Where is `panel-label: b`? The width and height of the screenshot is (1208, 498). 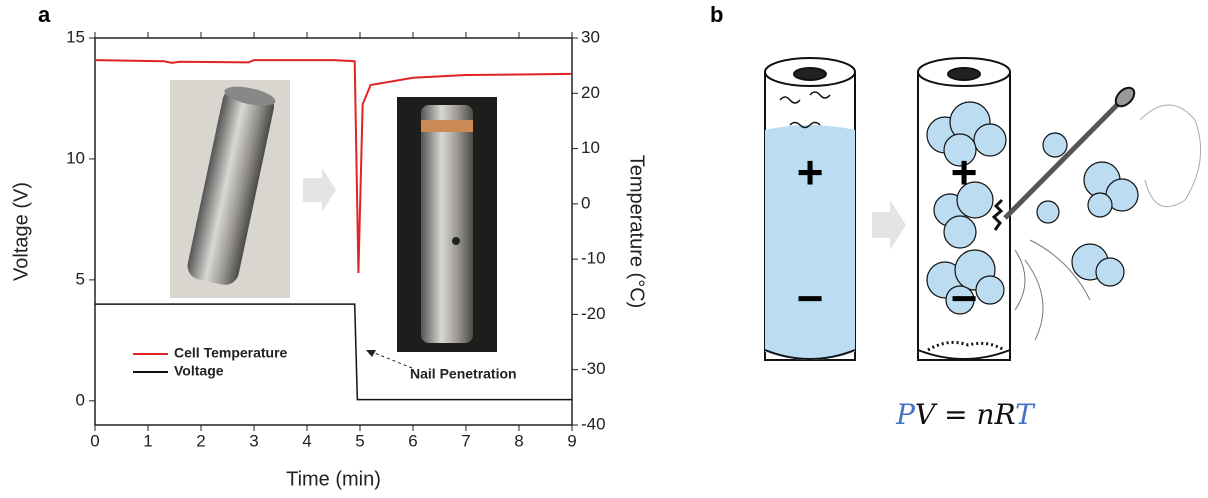 panel-label: b is located at coordinates (716, 14).